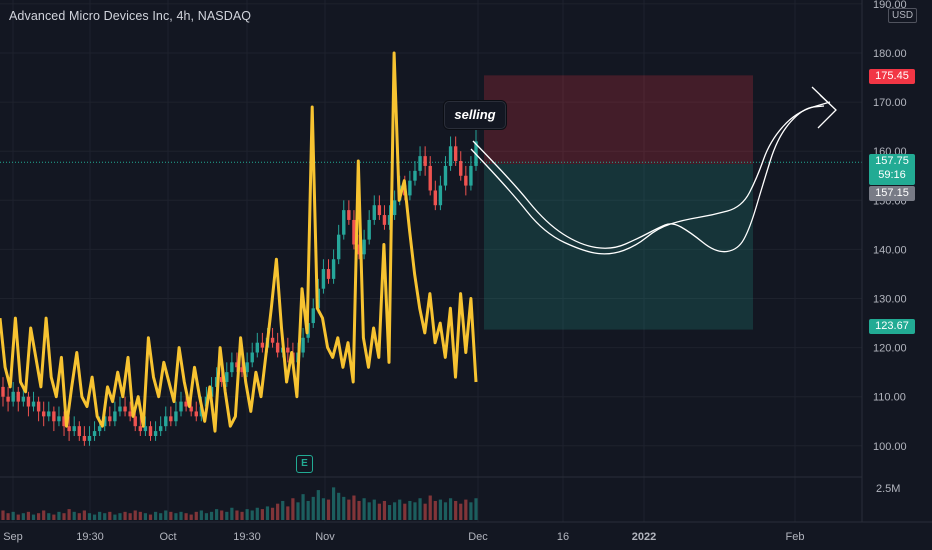 The height and width of the screenshot is (550, 932). What do you see at coordinates (892, 326) in the screenshot?
I see `target-price-tag: 123.67` at bounding box center [892, 326].